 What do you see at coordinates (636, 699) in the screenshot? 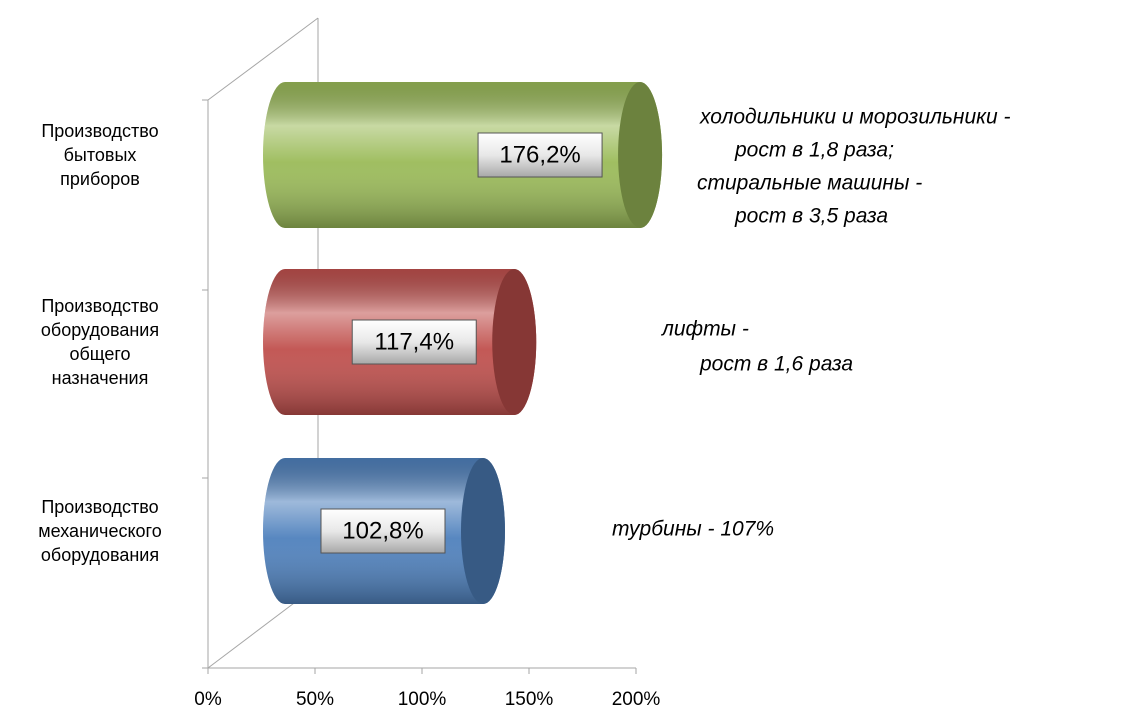
I see `x-tick-label: 200%` at bounding box center [636, 699].